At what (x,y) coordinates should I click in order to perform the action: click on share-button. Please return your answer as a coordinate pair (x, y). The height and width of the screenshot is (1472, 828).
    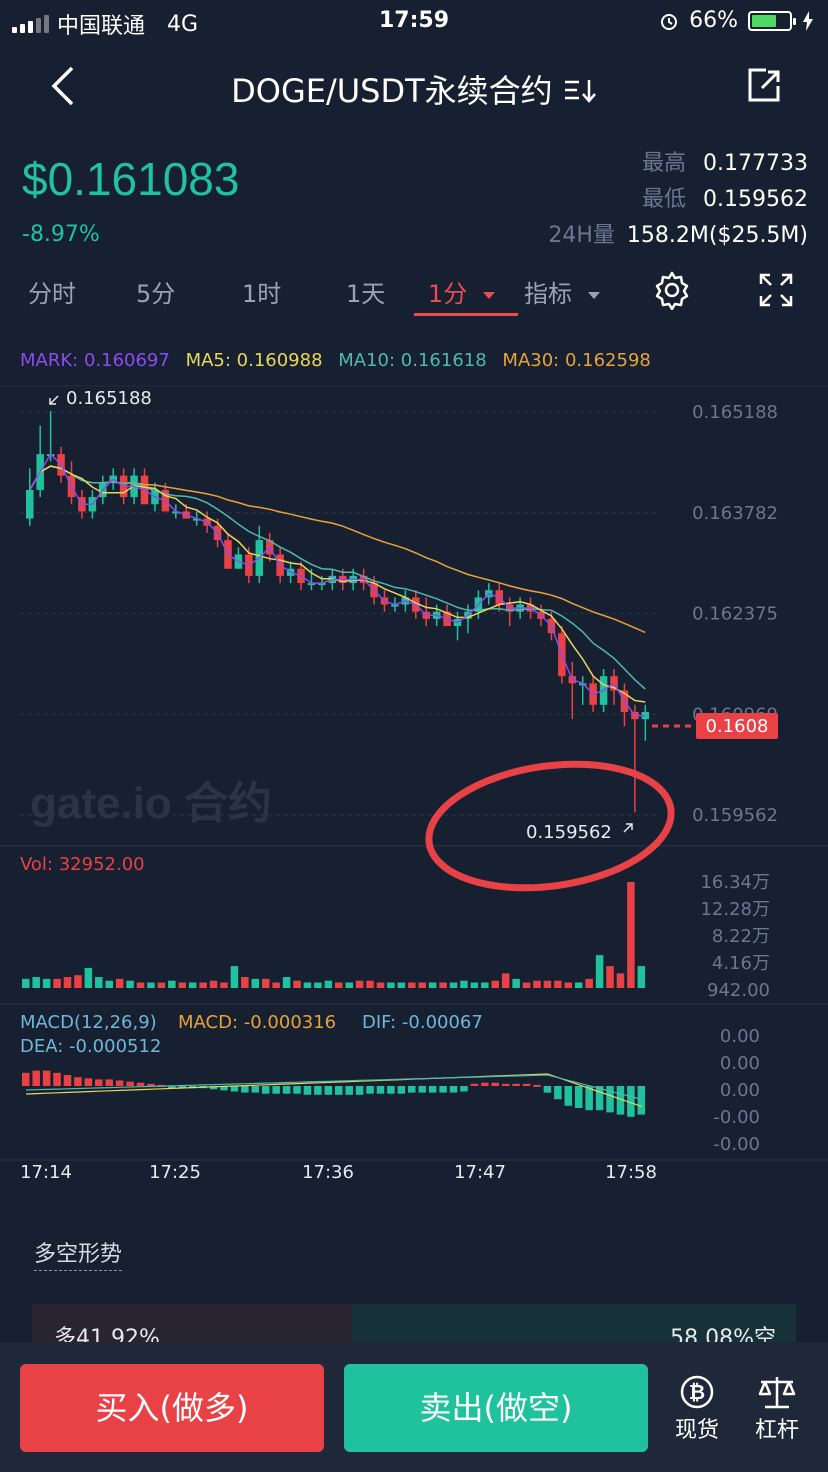
    Looking at the image, I should click on (764, 86).